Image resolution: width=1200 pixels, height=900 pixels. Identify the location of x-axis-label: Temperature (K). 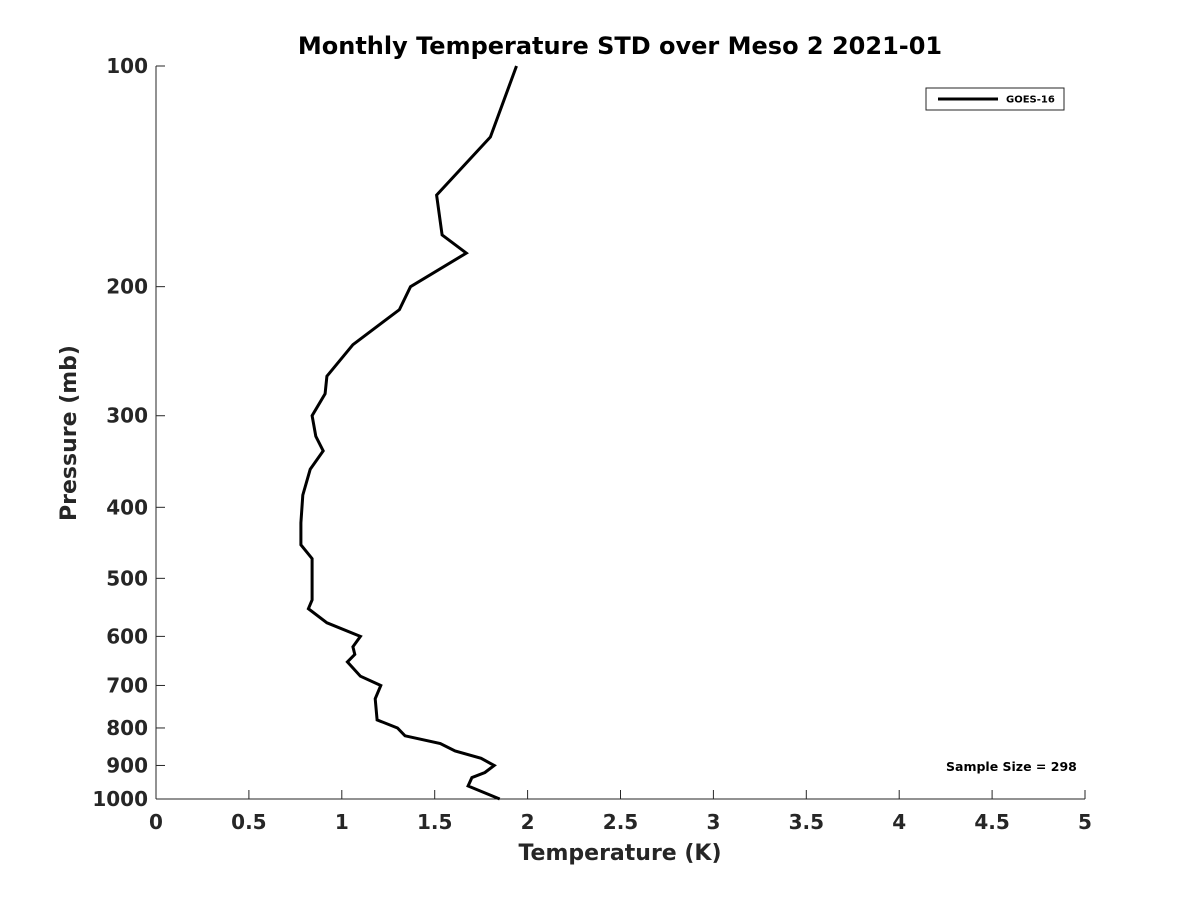
(619, 853).